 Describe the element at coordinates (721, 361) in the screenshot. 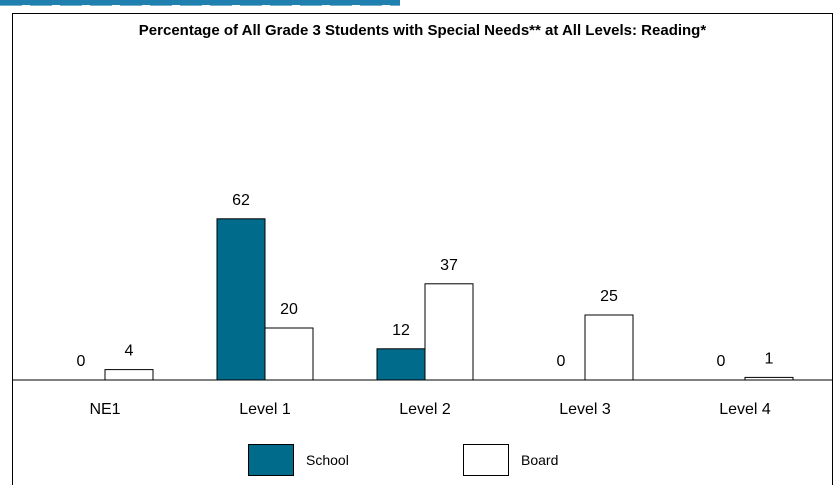

I see `data-label-school-4: 0` at that location.